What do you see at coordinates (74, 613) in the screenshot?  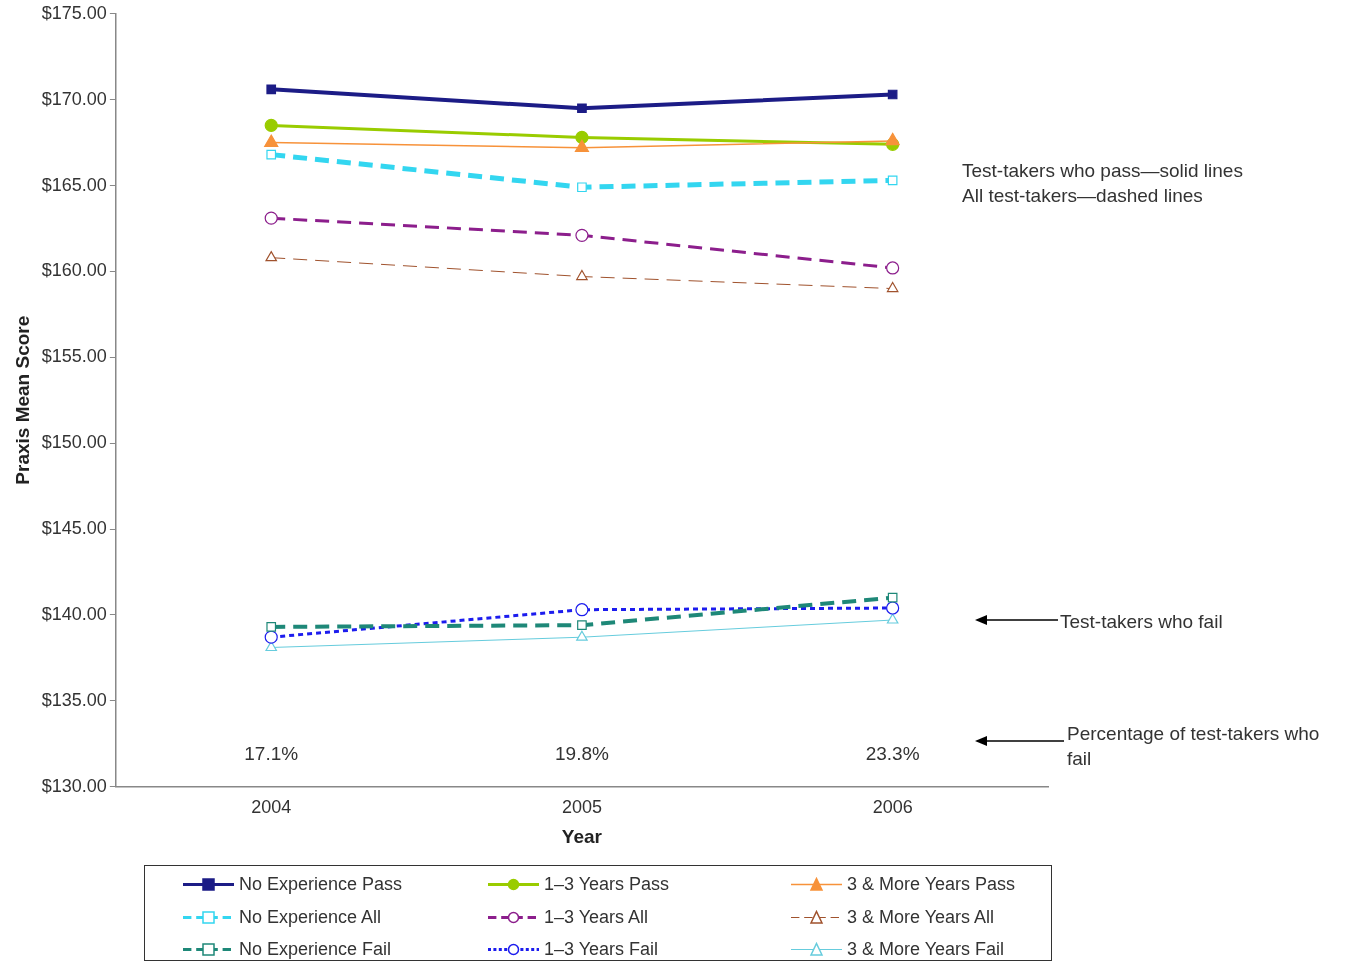 I see `y-tick-label: $140.00` at bounding box center [74, 613].